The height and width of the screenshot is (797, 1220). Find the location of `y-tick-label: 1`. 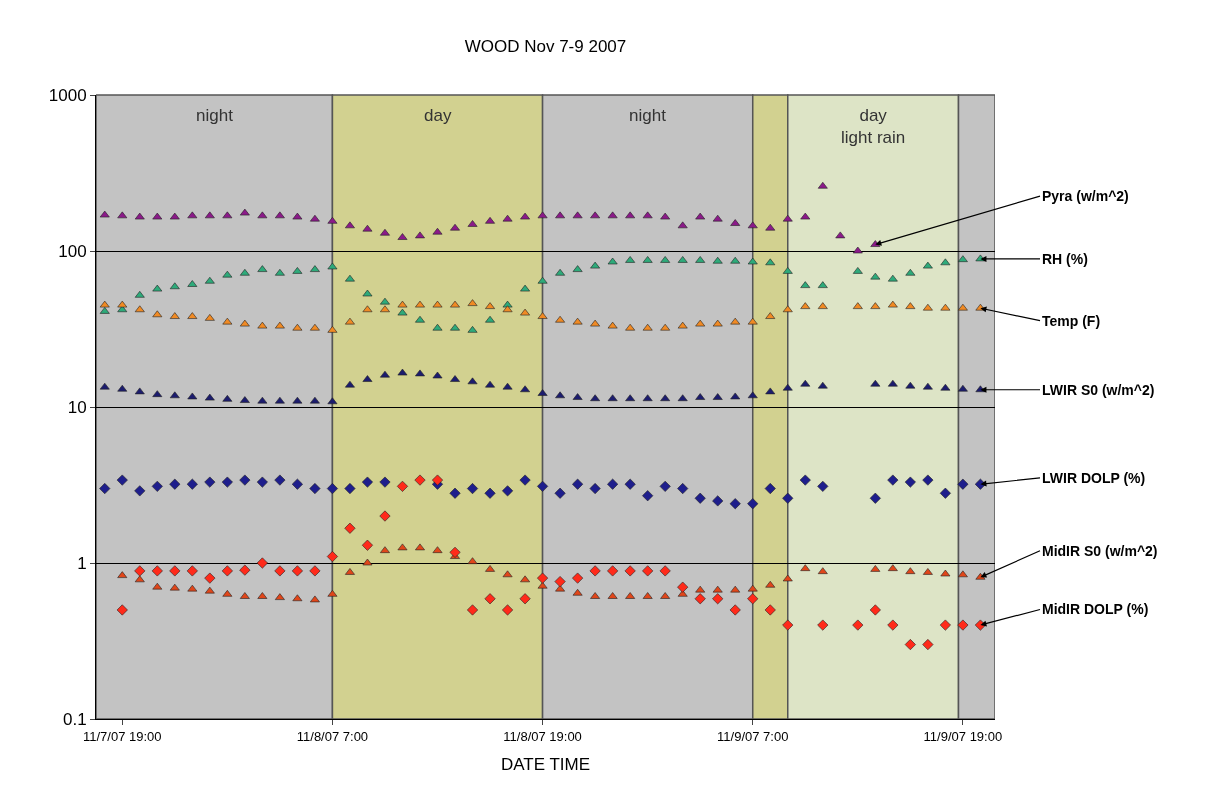

y-tick-label: 1 is located at coordinates (82, 563).